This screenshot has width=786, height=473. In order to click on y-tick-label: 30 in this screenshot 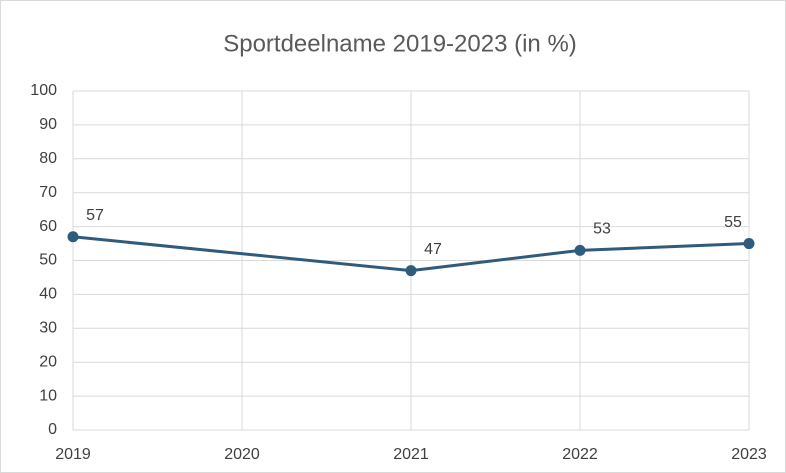, I will do `click(48, 328)`.